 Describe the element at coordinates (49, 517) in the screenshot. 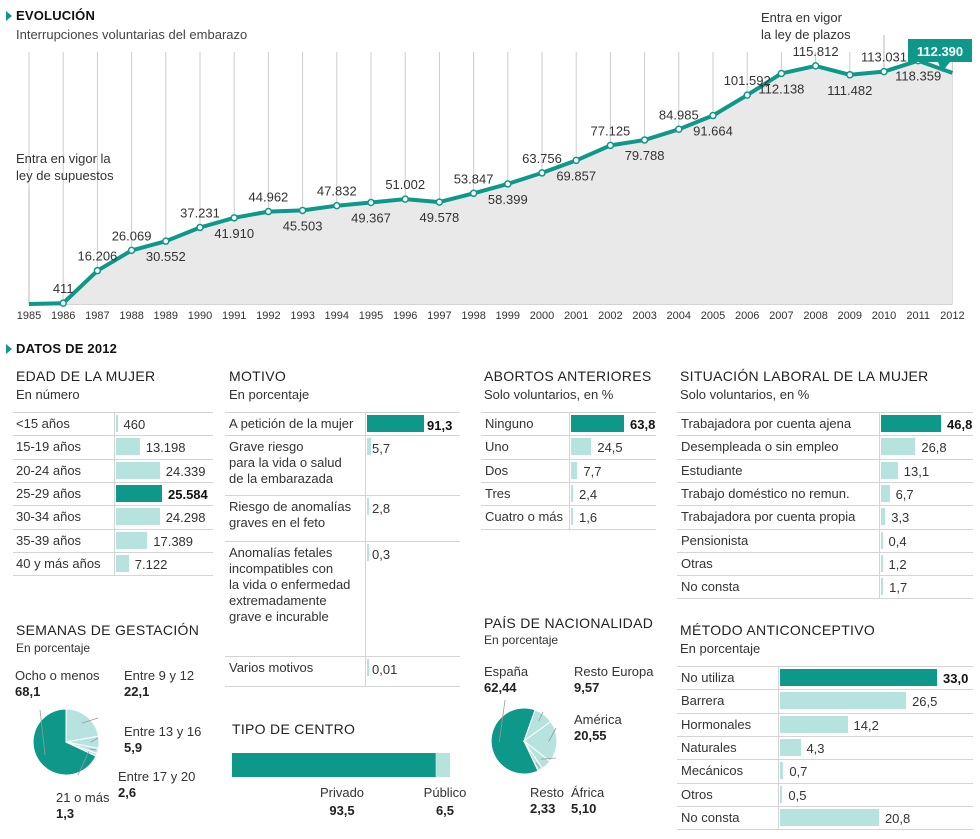

I see `row-label: 30-34 años` at that location.